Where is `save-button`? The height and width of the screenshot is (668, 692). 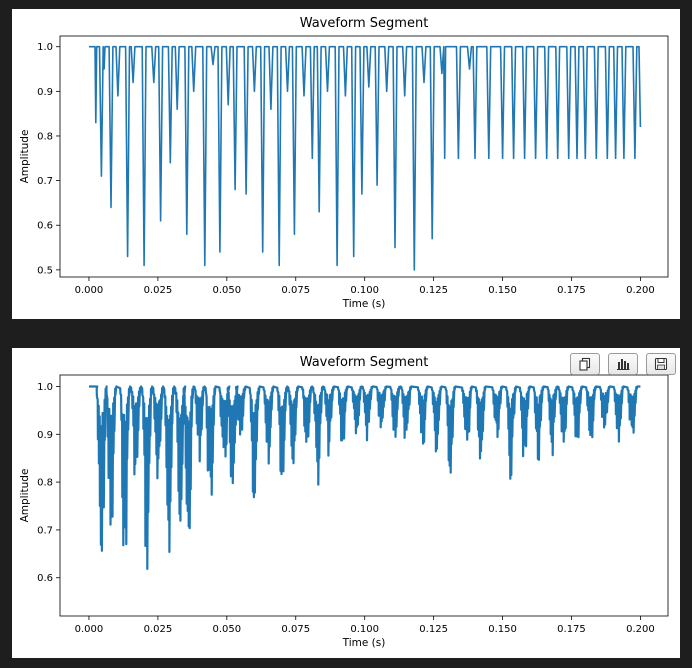
save-button is located at coordinates (661, 364).